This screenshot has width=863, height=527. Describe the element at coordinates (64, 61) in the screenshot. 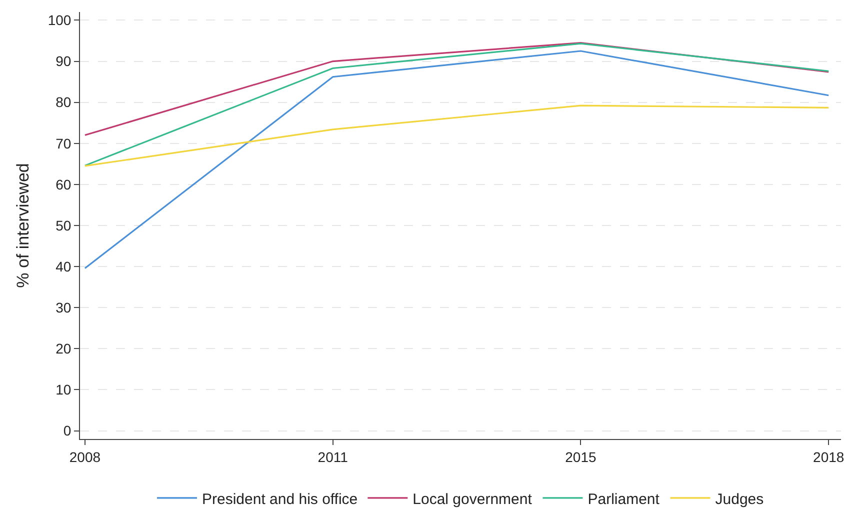

I see `y-tick-label: 90` at that location.